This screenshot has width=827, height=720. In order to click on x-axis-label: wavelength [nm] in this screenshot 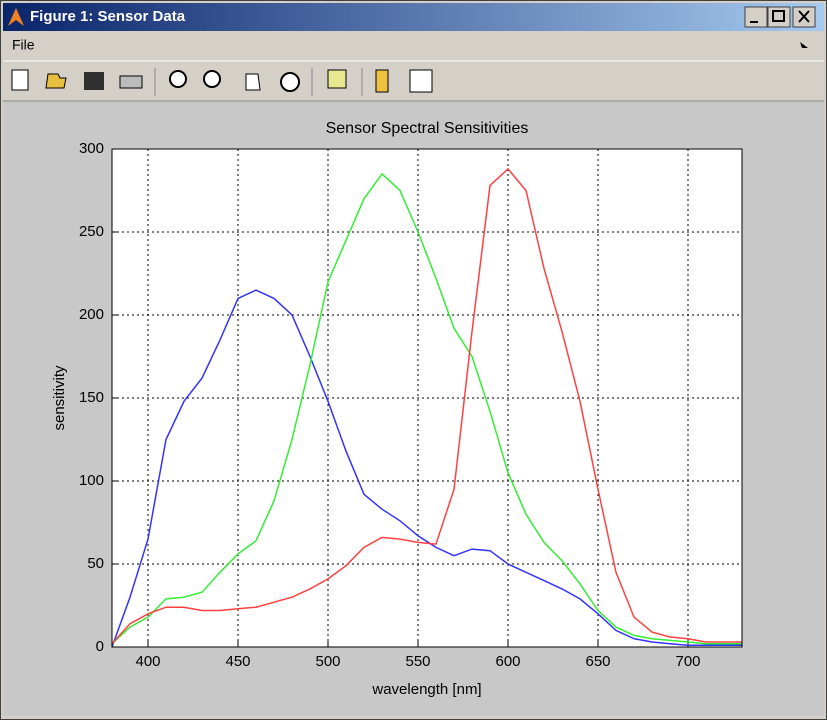, I will do `click(426, 689)`.